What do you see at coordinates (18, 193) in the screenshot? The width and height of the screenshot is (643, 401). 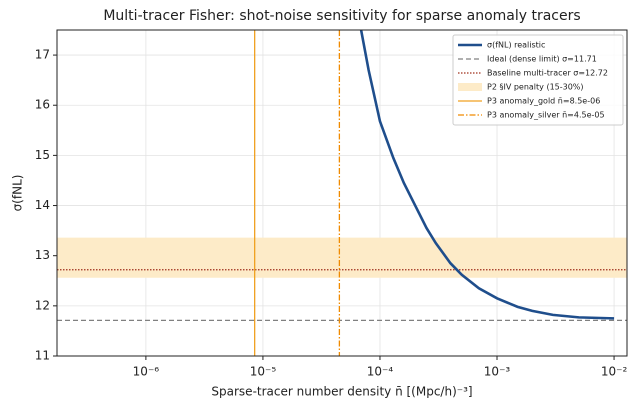 I see `y-axis-label: σ(fNL)` at bounding box center [18, 193].